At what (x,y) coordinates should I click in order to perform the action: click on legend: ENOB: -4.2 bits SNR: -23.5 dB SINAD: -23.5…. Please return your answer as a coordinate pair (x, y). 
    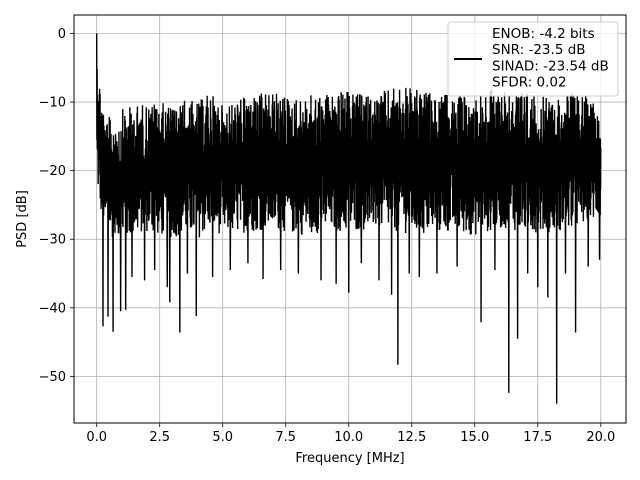
    Looking at the image, I should click on (533, 59).